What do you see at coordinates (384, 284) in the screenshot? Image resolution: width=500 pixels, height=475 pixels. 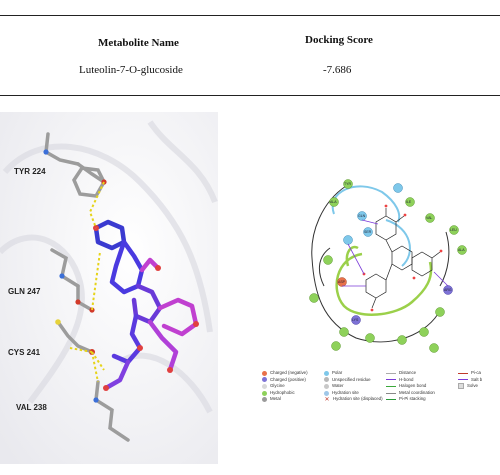 I see `pocket-contour-hydrophobic` at bounding box center [384, 284].